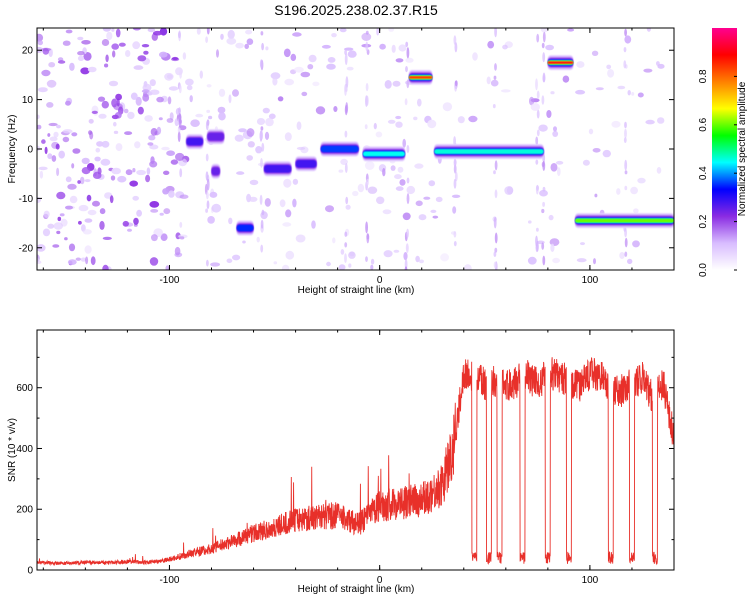  Describe the element at coordinates (742, 148) in the screenshot. I see `colorbar-label: Normalized spectral amplitude` at that location.